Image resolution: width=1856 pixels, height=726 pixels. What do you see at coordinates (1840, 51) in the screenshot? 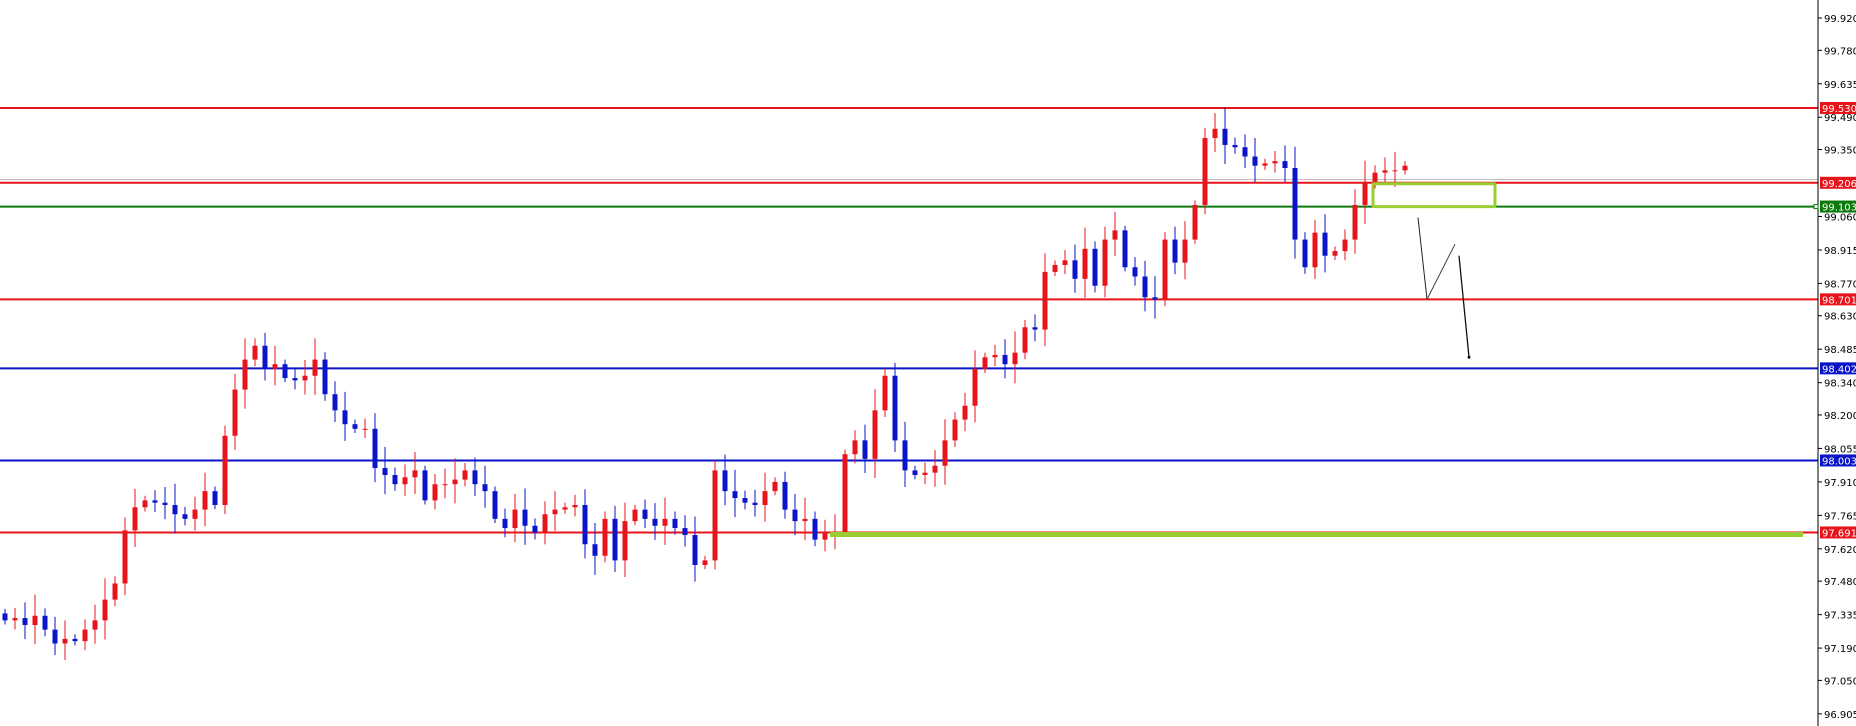
I see `tick-label: 99.780` at bounding box center [1840, 51].